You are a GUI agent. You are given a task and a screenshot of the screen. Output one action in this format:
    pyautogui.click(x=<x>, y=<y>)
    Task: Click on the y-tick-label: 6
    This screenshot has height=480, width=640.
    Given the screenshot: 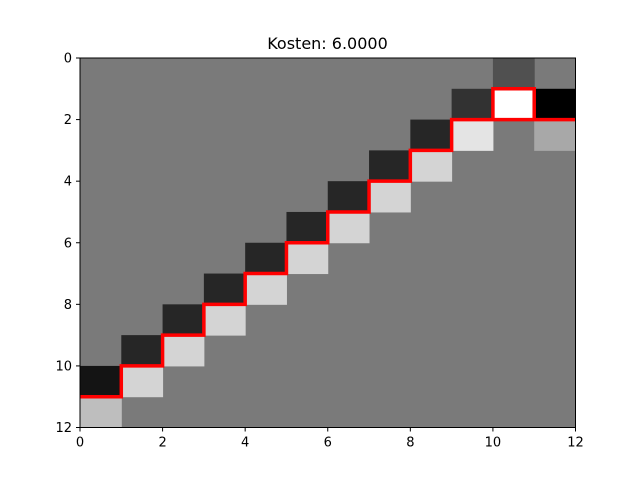 What is the action you would take?
    pyautogui.click(x=68, y=243)
    